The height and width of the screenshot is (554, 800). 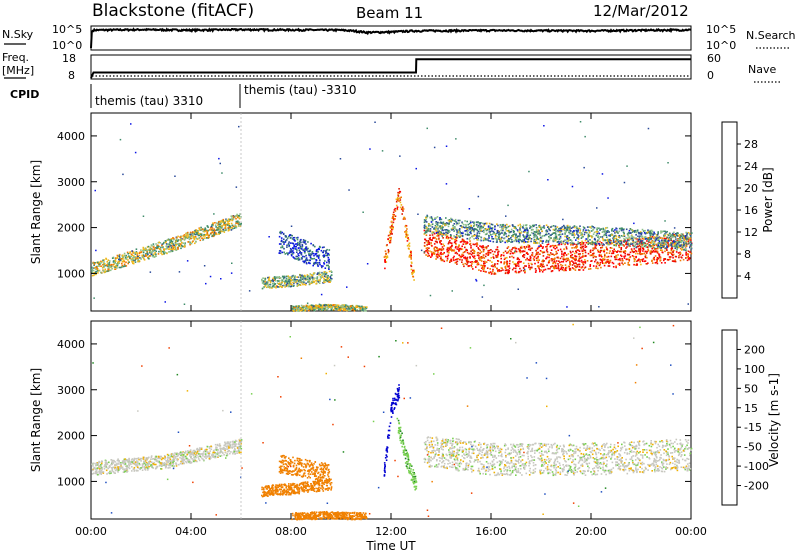 What do you see at coordinates (24, 94) in the screenshot?
I see `cpid-label: CPID` at bounding box center [24, 94].